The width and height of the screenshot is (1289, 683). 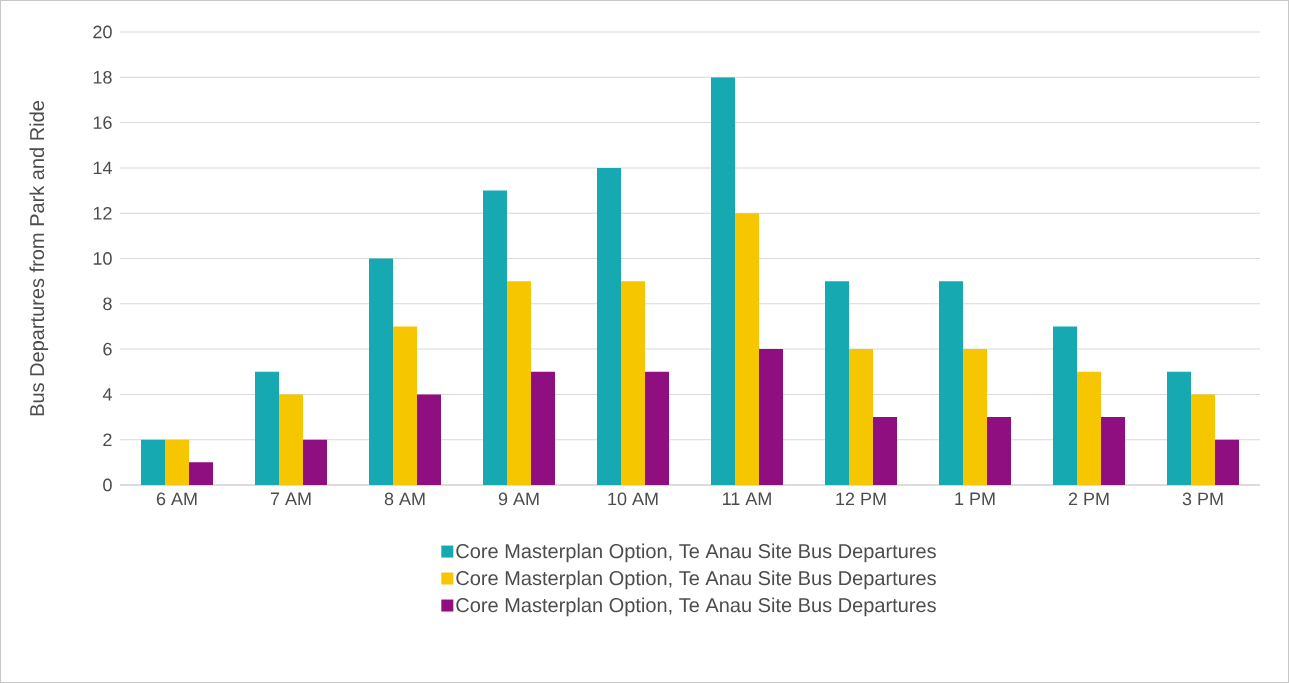 I want to click on x-tick-label: 10 AM, so click(x=633, y=499).